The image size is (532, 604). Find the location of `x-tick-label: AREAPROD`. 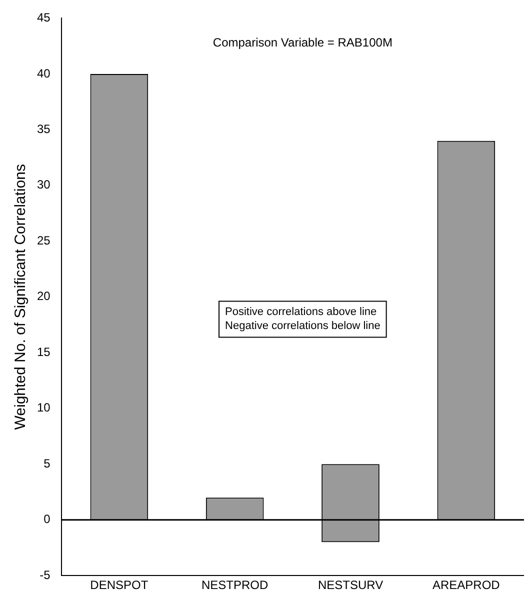

x-tick-label: AREAPROD is located at coordinates (466, 585).